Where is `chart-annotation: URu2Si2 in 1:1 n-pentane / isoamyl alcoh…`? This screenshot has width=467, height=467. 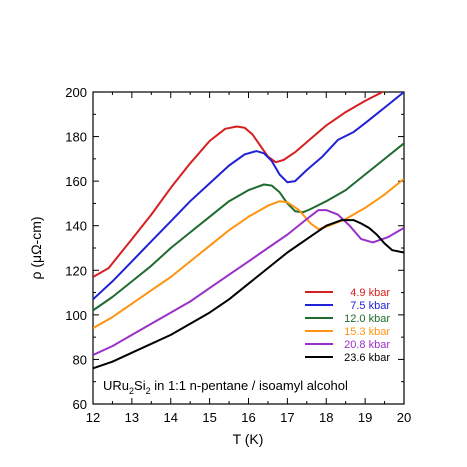
chart-annotation: URu2Si2 in 1:1 n-pentane / isoamyl alcoh… is located at coordinates (225, 387).